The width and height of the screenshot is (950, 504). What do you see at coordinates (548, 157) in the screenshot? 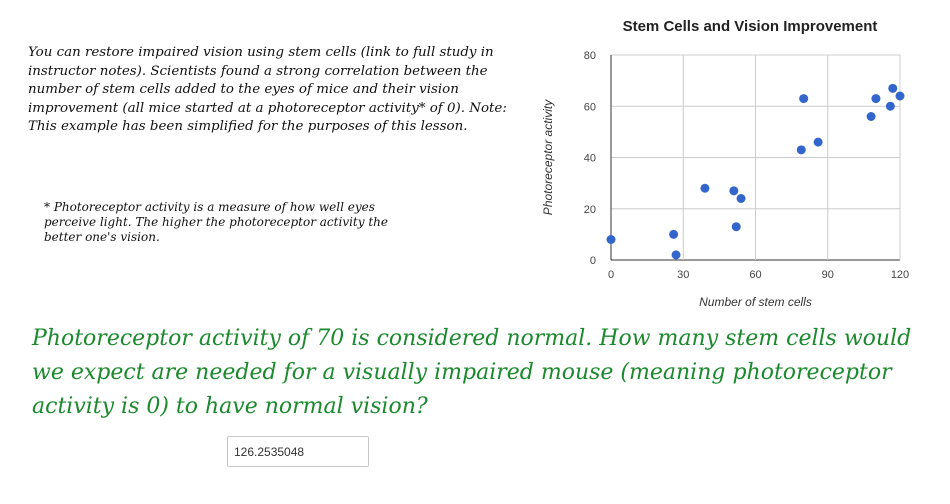
I see `y-axis-label: Photoreceptor activity` at bounding box center [548, 157].